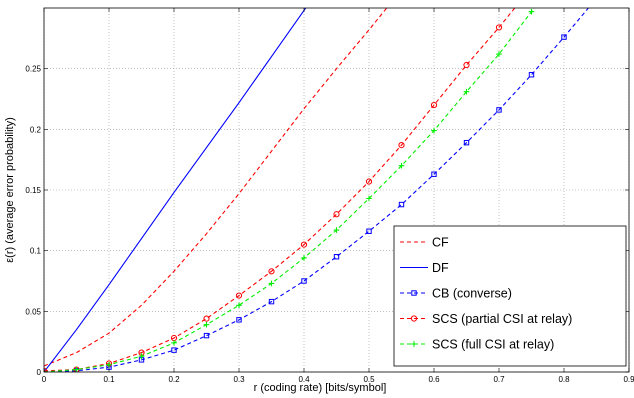  Describe the element at coordinates (10, 190) in the screenshot. I see `y-axis-label: ε(r) (average error probability)` at that location.